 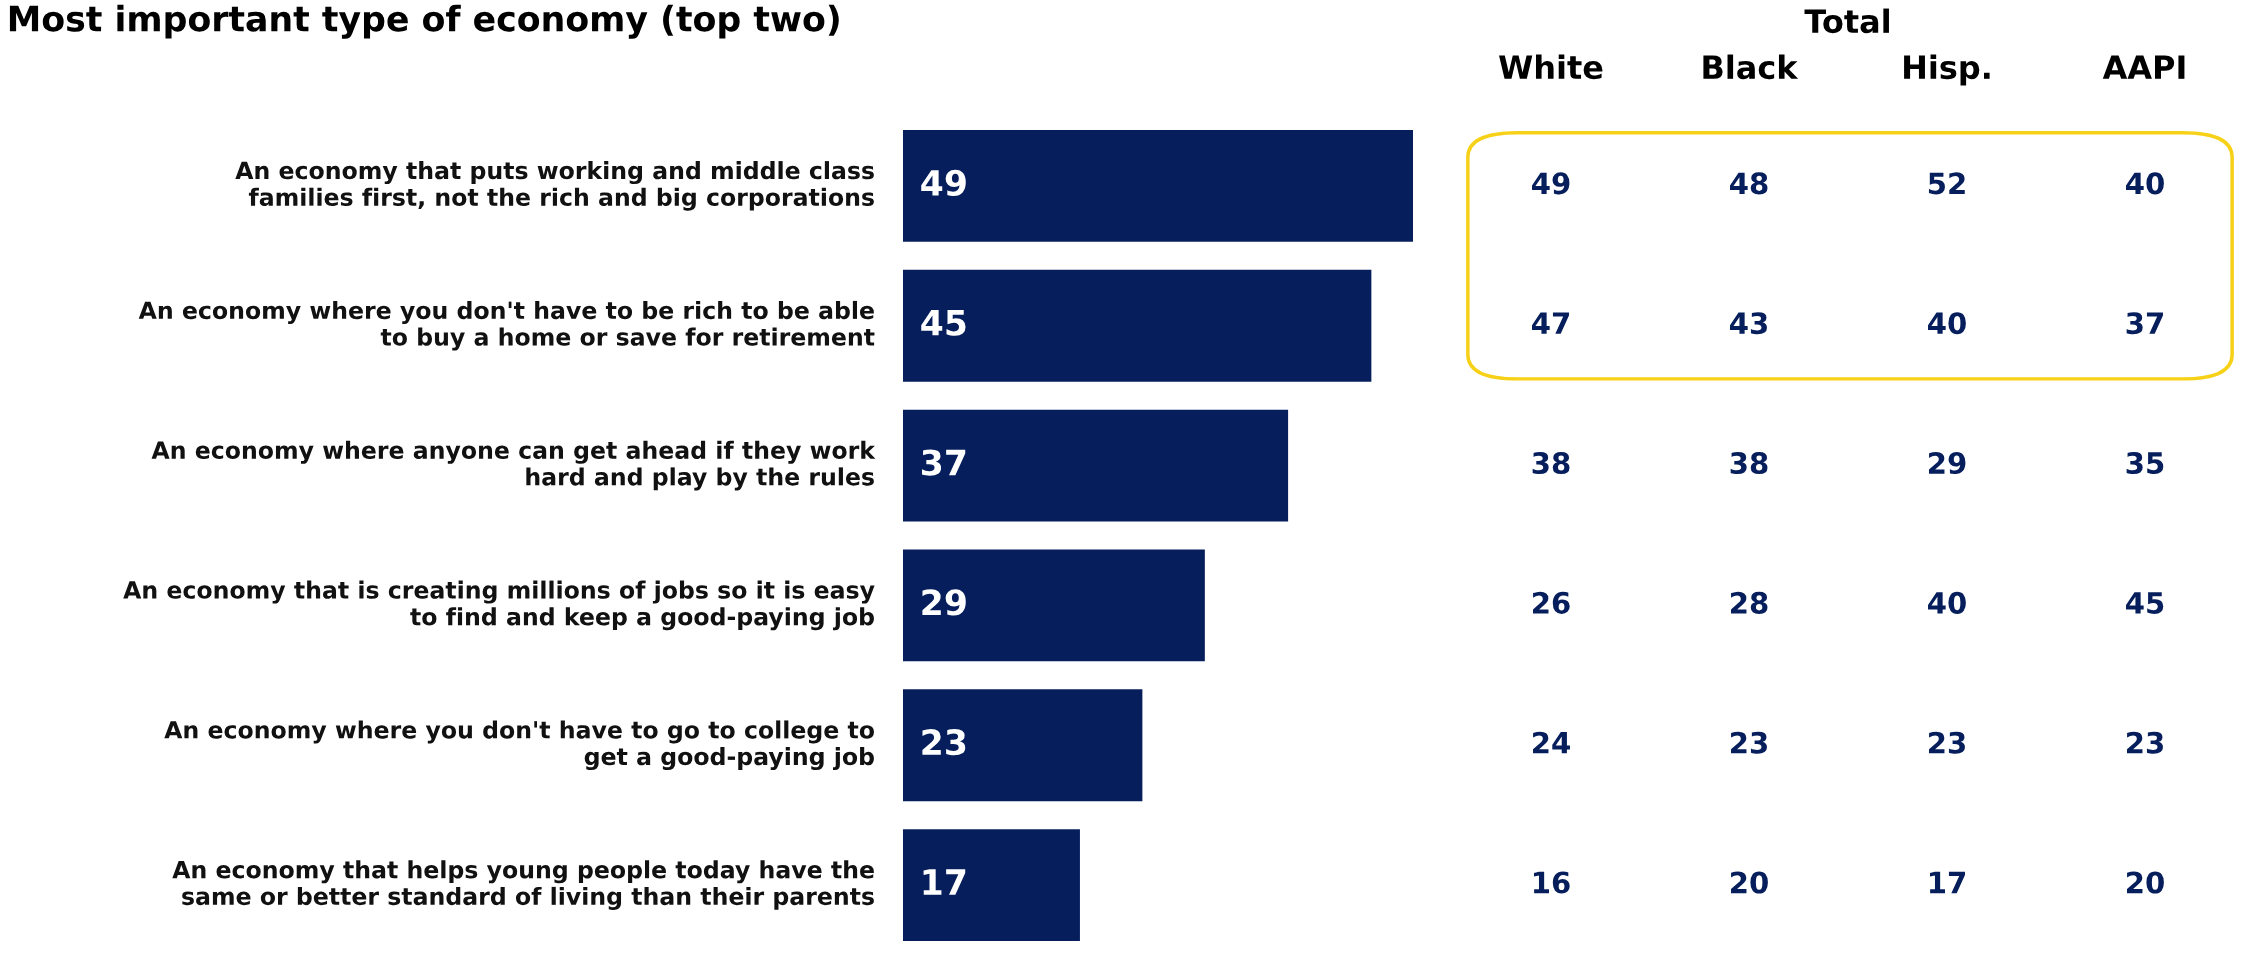 What do you see at coordinates (1552, 882) in the screenshot?
I see `data-label: 16` at bounding box center [1552, 882].